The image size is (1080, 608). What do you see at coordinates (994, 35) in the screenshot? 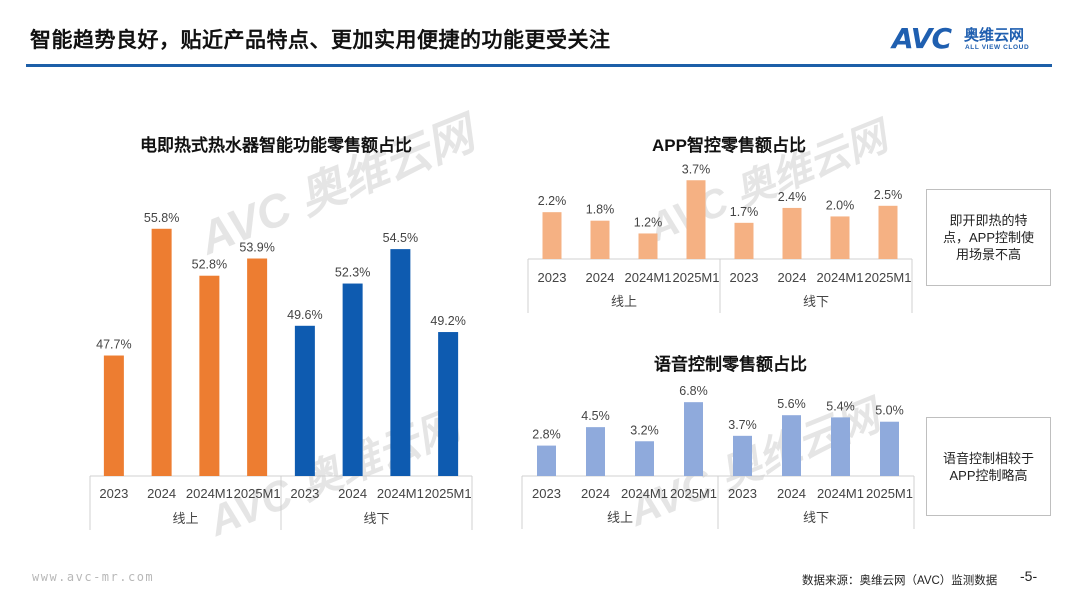
I see `logo-name-cn: 奥维云网` at bounding box center [994, 35].